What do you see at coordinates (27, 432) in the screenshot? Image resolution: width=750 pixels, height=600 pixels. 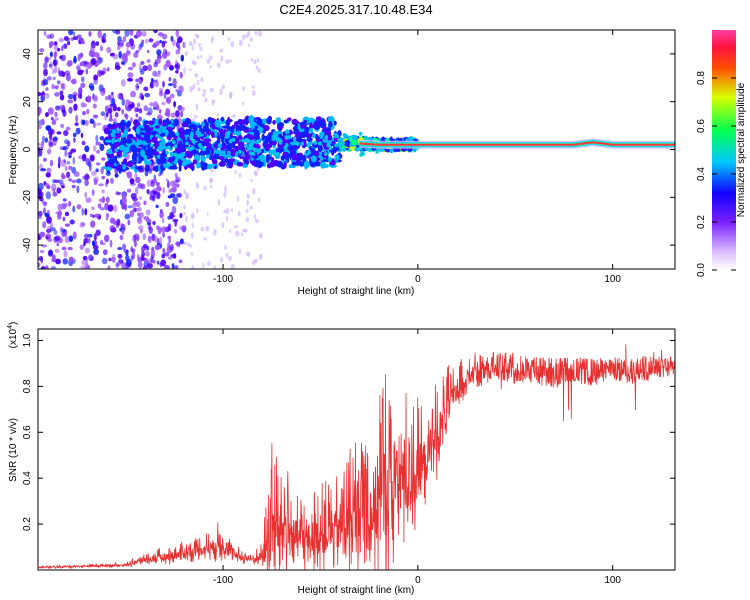 I see `snr-ytick-label: 0.6` at bounding box center [27, 432].